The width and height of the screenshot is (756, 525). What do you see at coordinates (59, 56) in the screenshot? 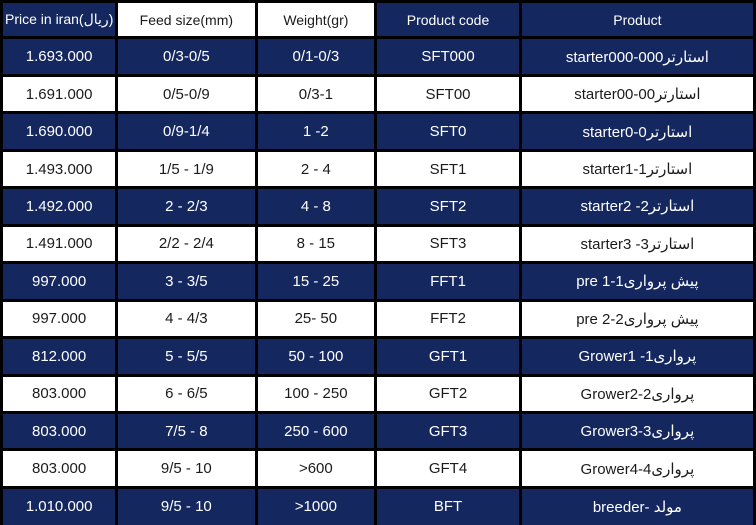
I see `cell-price: 1.693.000` at bounding box center [59, 56].